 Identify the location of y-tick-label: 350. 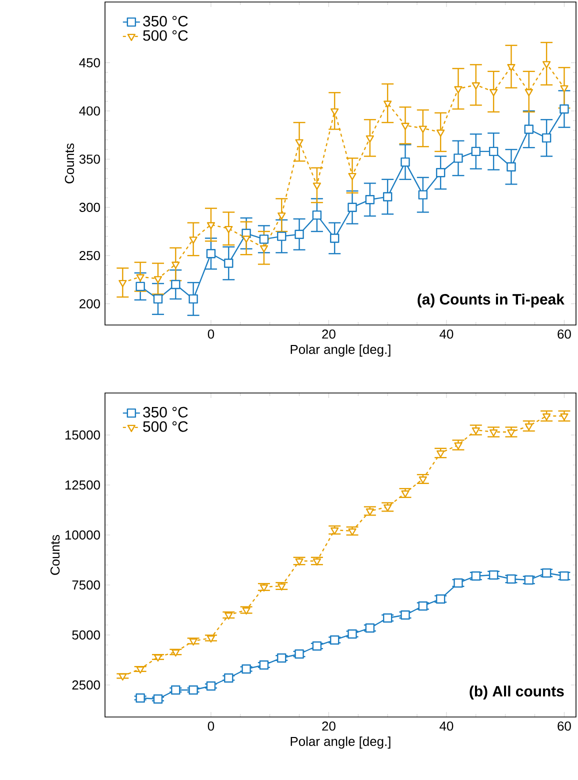
(89, 159).